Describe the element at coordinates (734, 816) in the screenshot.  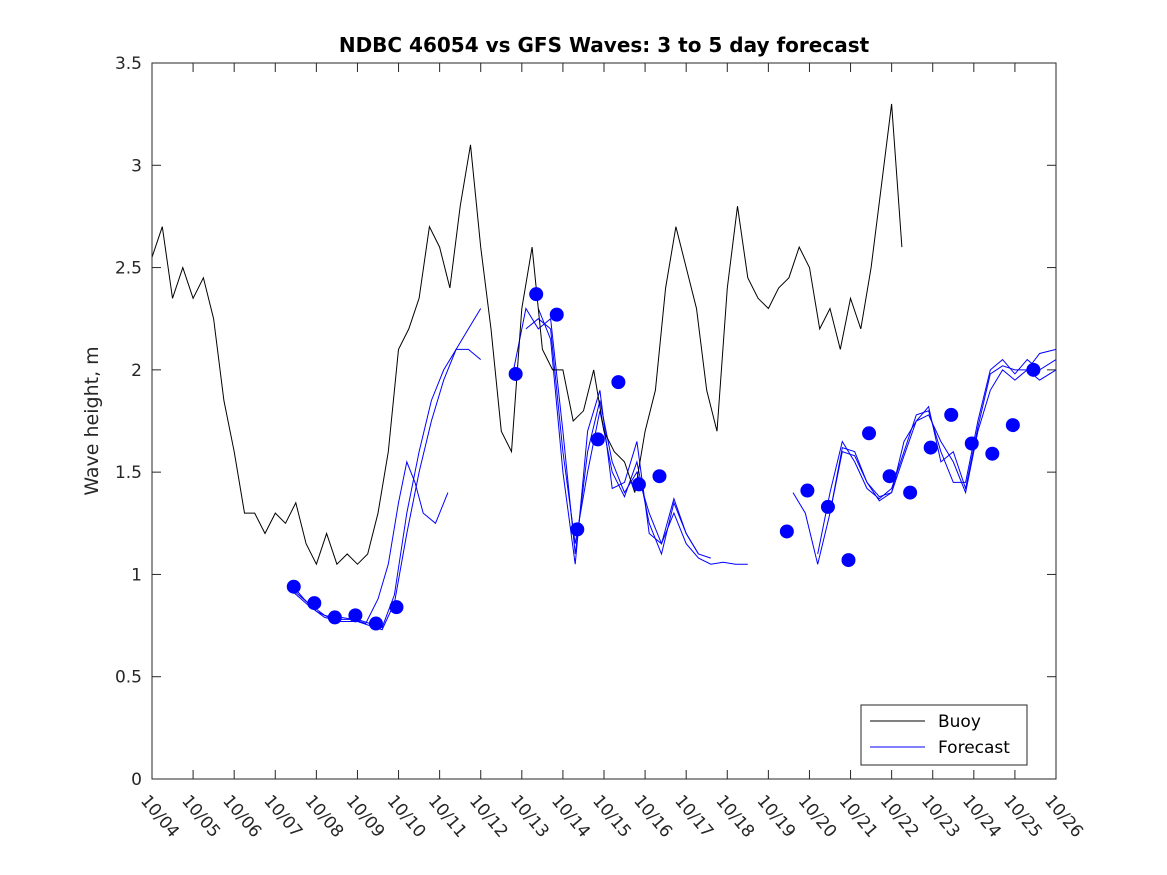
I see `x-tick-label: 10/18` at that location.